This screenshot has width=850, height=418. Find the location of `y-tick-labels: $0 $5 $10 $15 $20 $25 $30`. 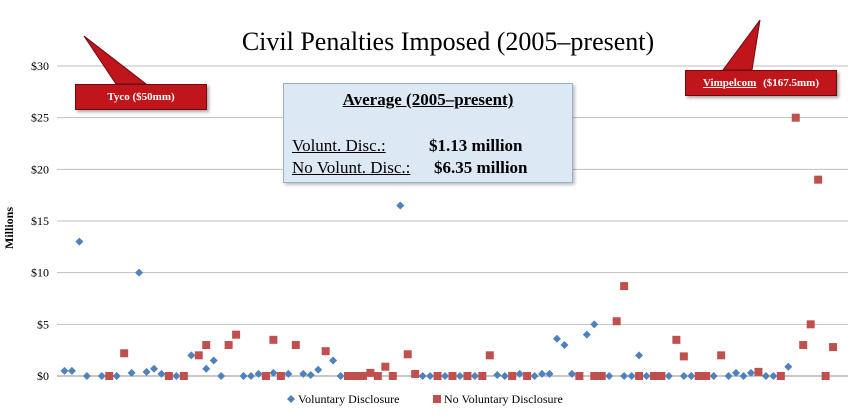

y-tick-labels: $0 $5 $10 $15 $20 $25 $30 is located at coordinates (40, 221).